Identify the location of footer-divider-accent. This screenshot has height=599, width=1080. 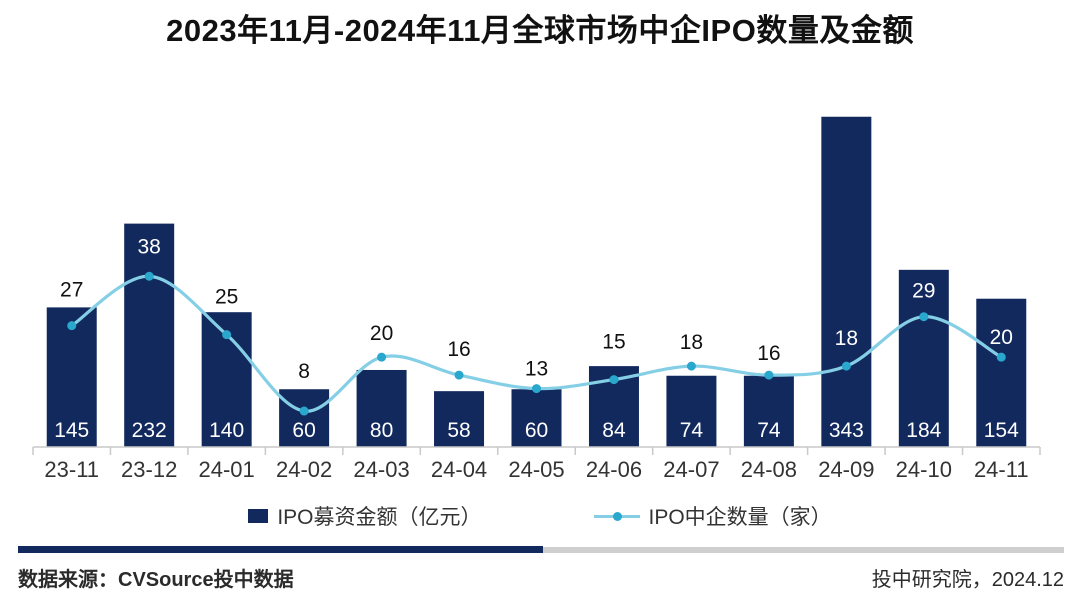
(280, 549).